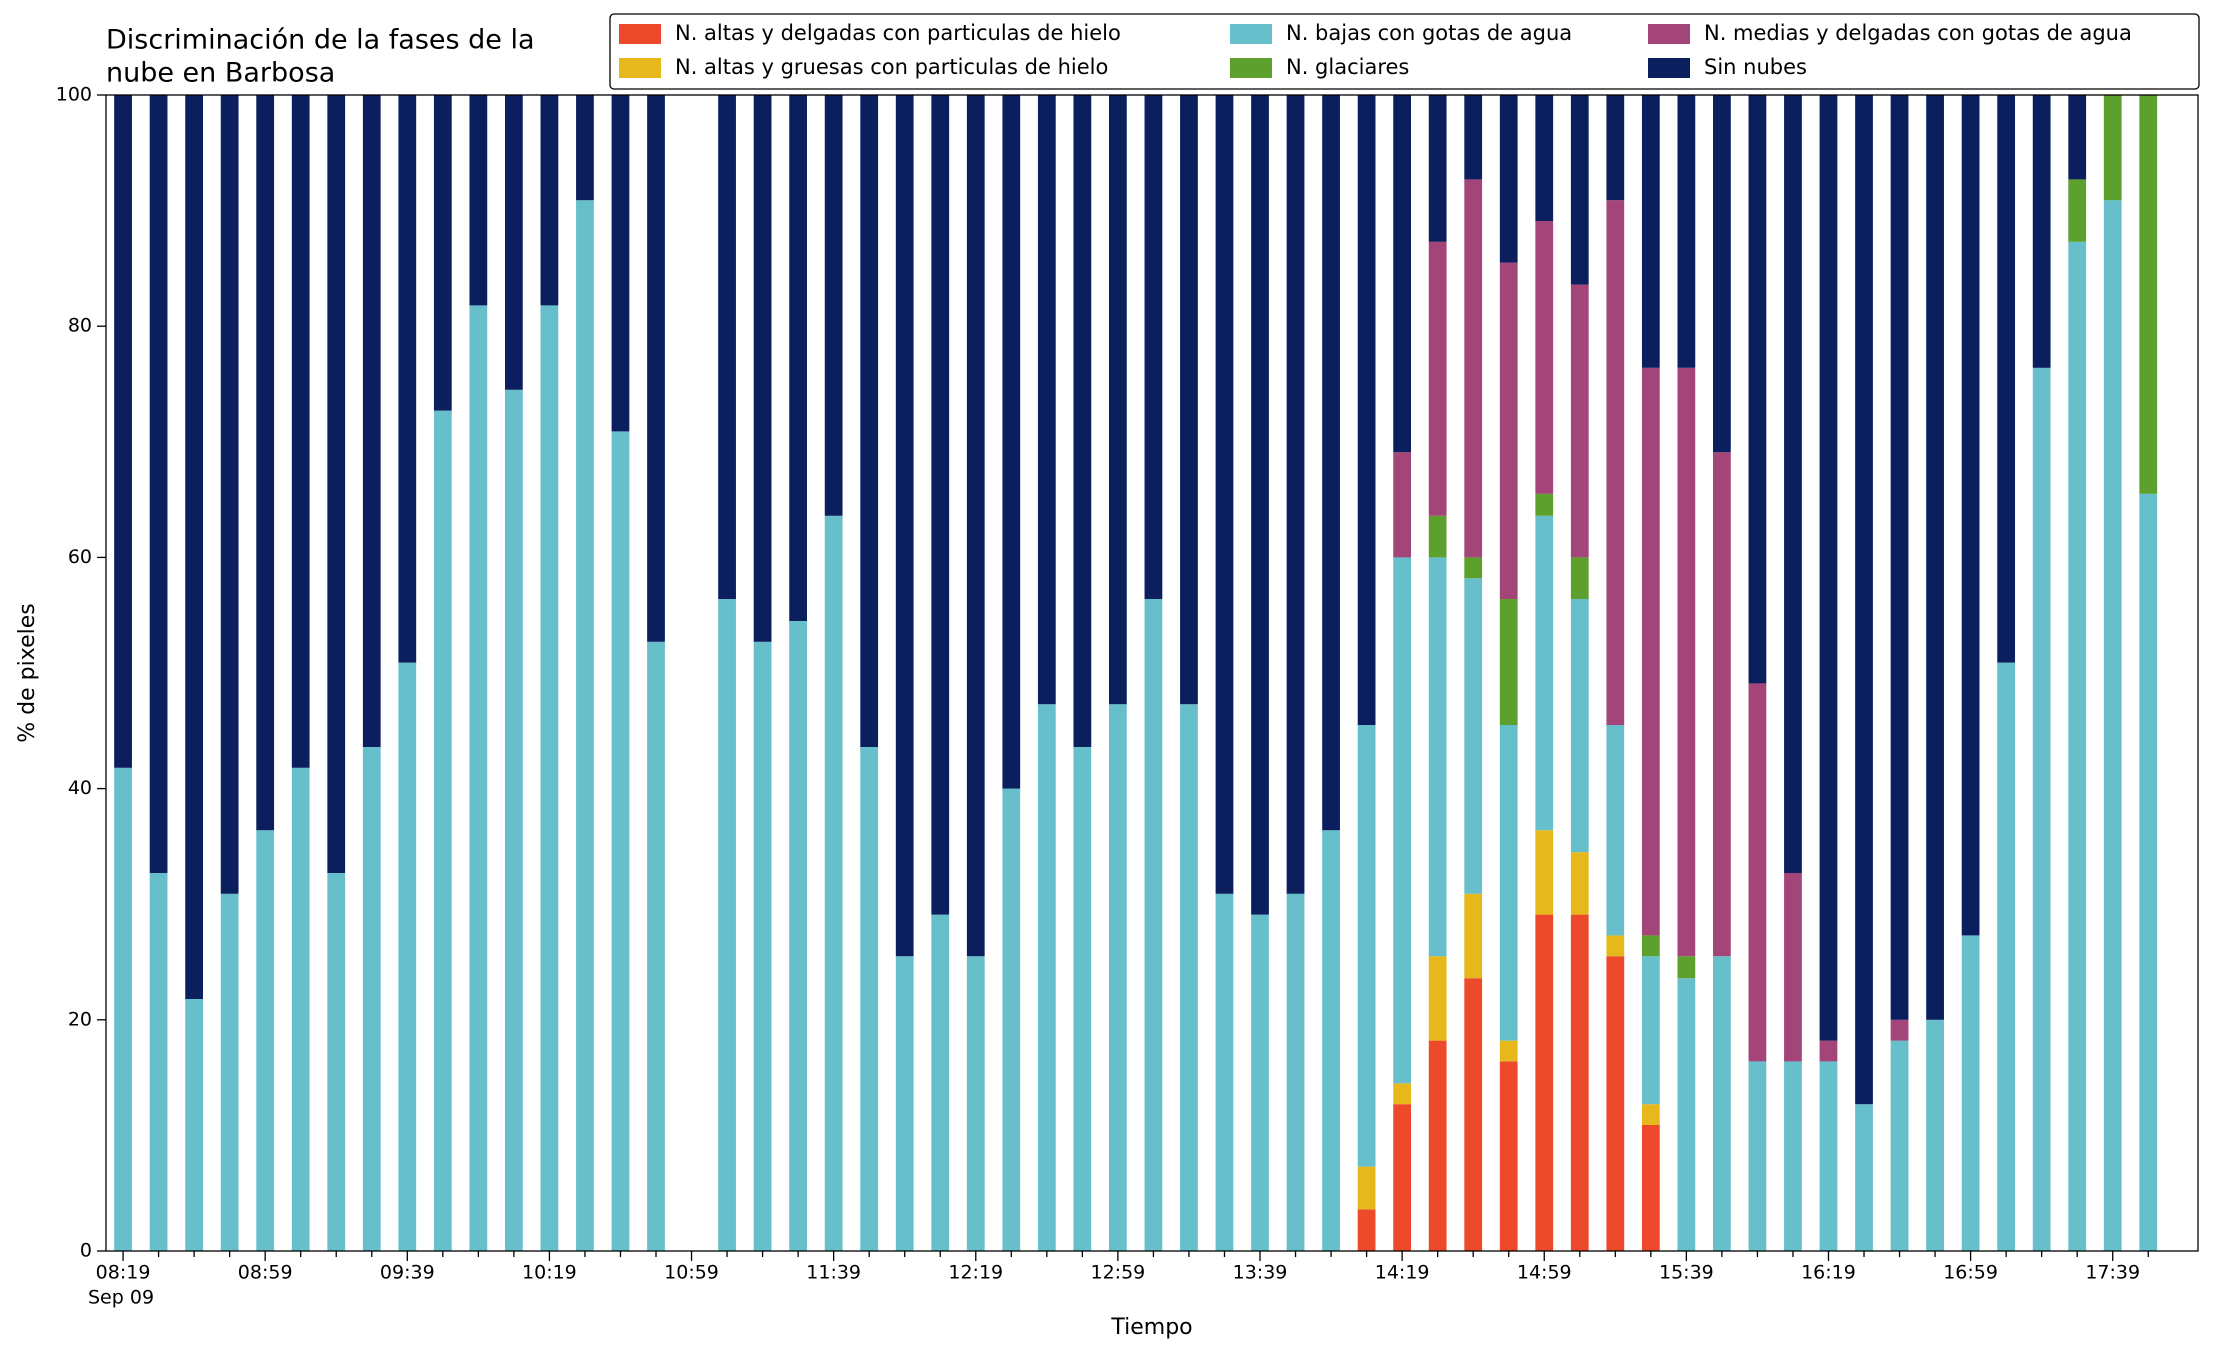 The image size is (2216, 1355). What do you see at coordinates (1429, 33) in the screenshot?
I see `legend-label: N. bajas con gotas de agua` at bounding box center [1429, 33].